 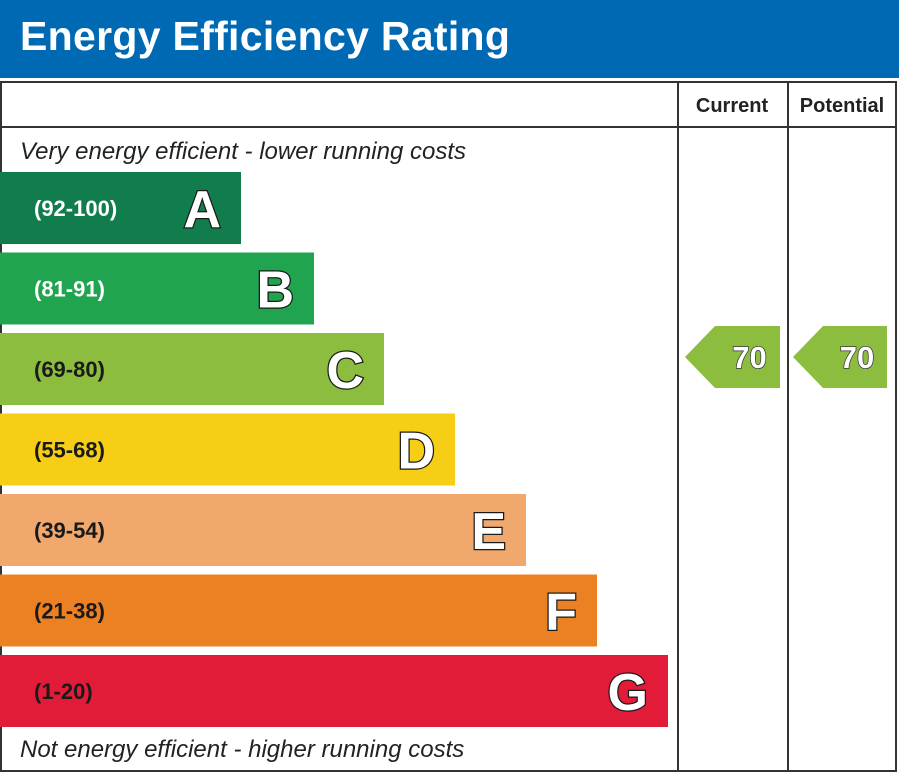 I want to click on column-header-current: Current, so click(x=732, y=106).